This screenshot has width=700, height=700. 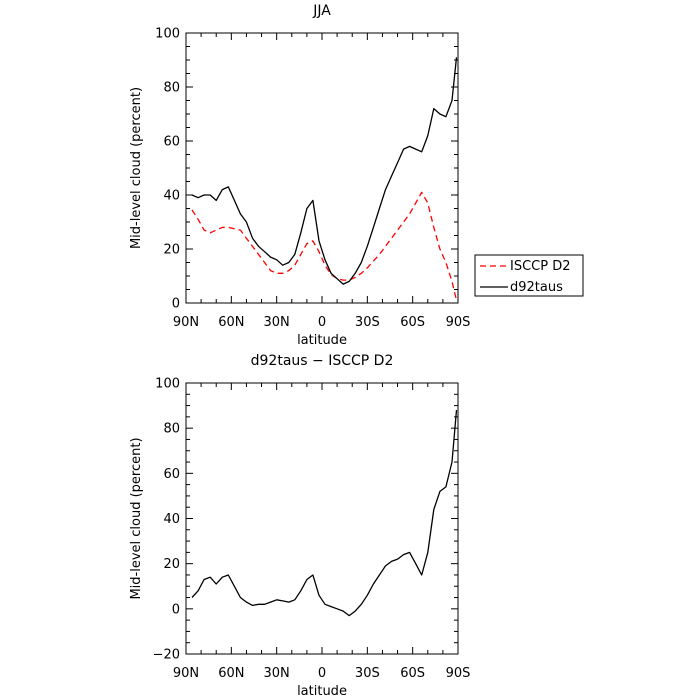 I want to click on series-line-difference, so click(x=324, y=513).